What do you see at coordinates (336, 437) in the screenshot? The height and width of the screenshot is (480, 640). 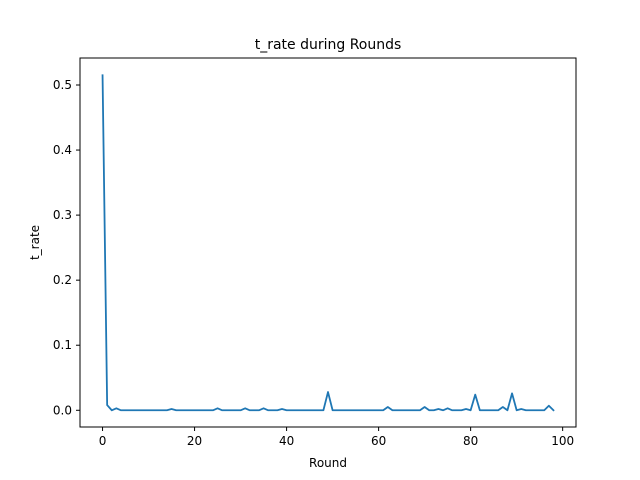 I see `x-axis: 0 20 40 60 80 100` at bounding box center [336, 437].